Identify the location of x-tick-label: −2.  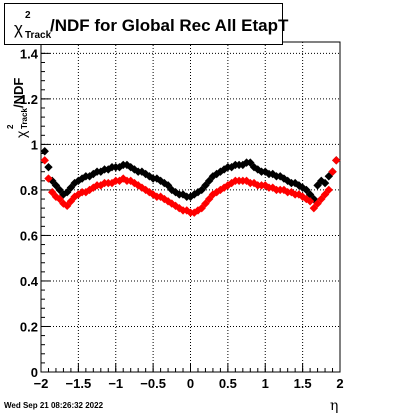
(41, 383).